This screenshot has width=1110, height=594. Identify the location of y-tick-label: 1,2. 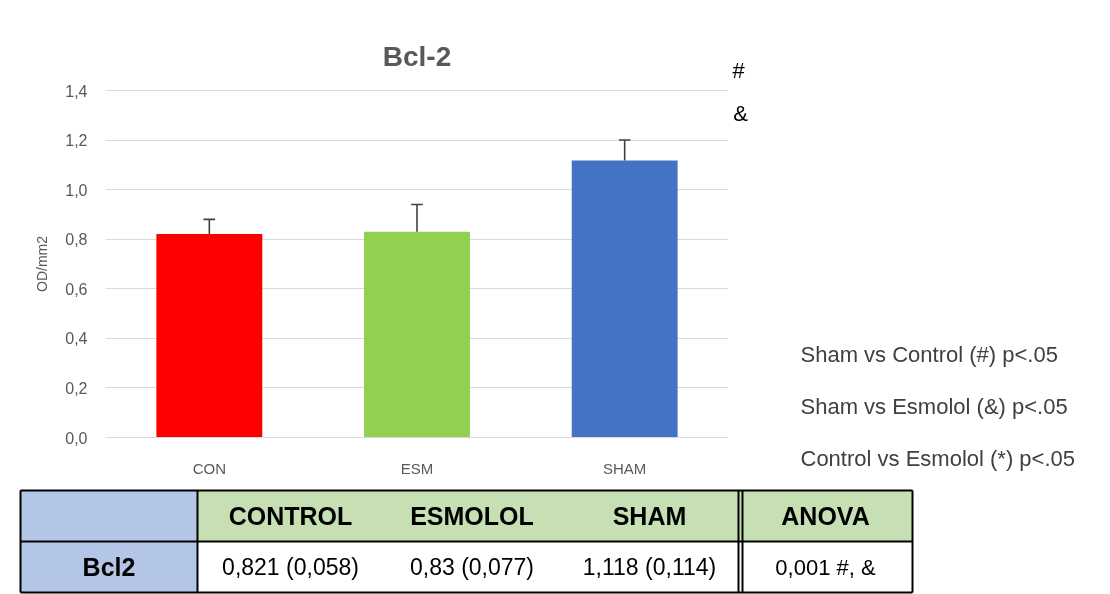
(76, 141).